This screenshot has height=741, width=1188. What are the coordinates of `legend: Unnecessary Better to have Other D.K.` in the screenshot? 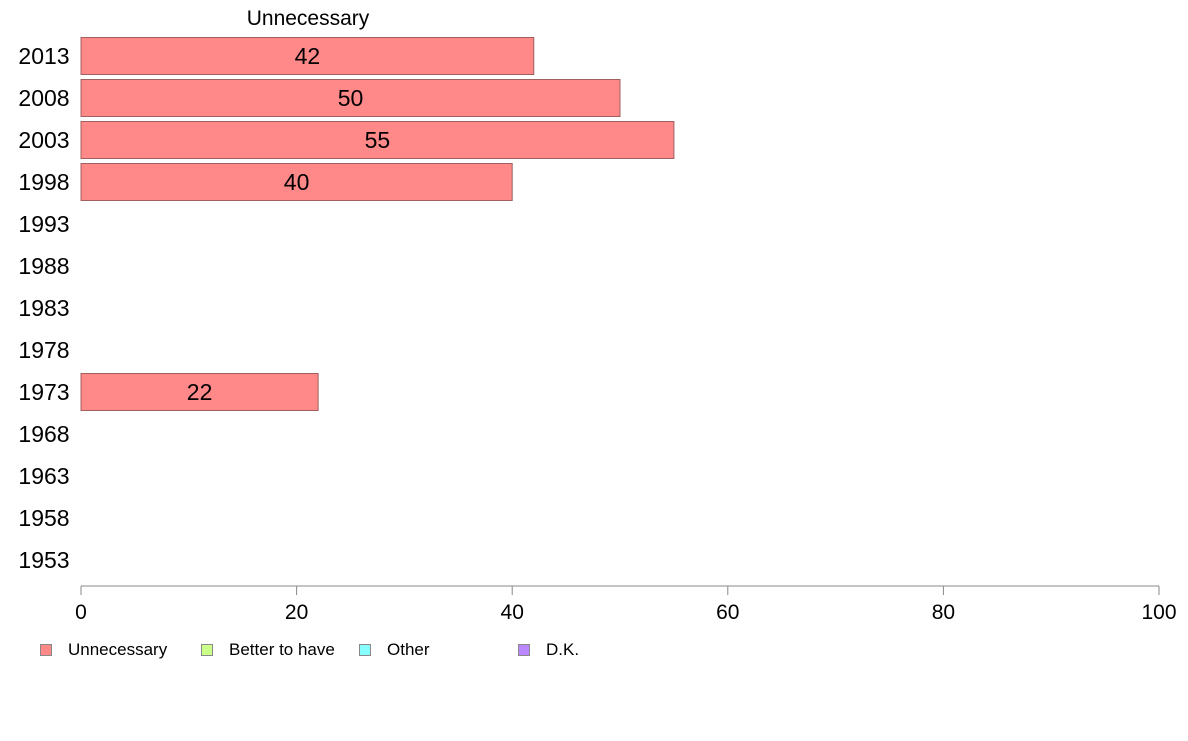 It's located at (594, 650).